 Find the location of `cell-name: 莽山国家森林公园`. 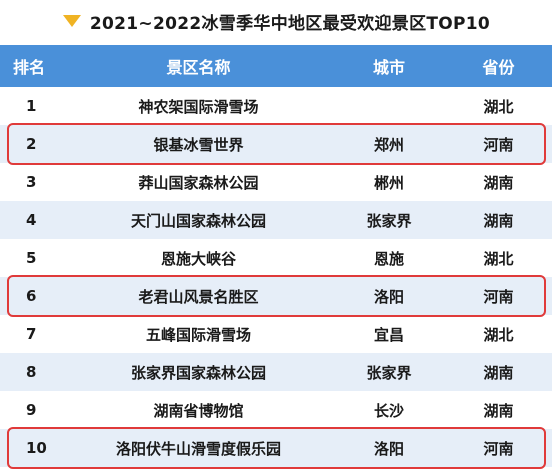

cell-name: 莽山国家森林公园 is located at coordinates (198, 182).